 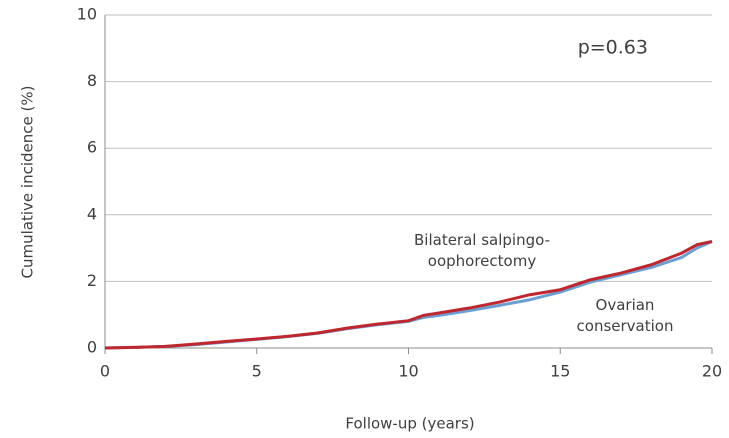 What do you see at coordinates (712, 371) in the screenshot?
I see `x-tick-label: 20` at bounding box center [712, 371].